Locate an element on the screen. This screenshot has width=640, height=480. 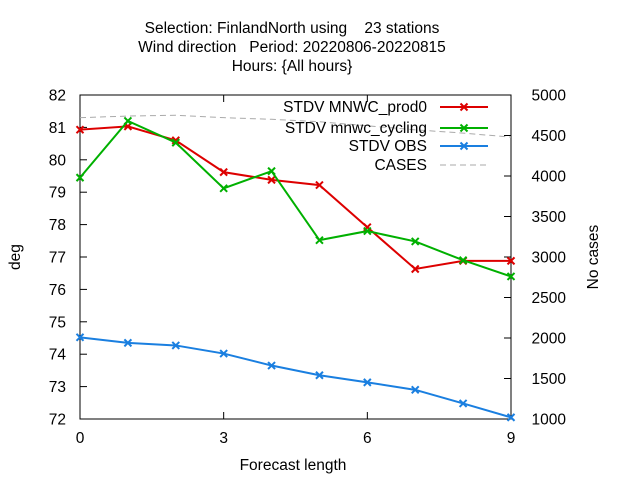
legend-label: STDV mnwc_cycling is located at coordinates (356, 128).